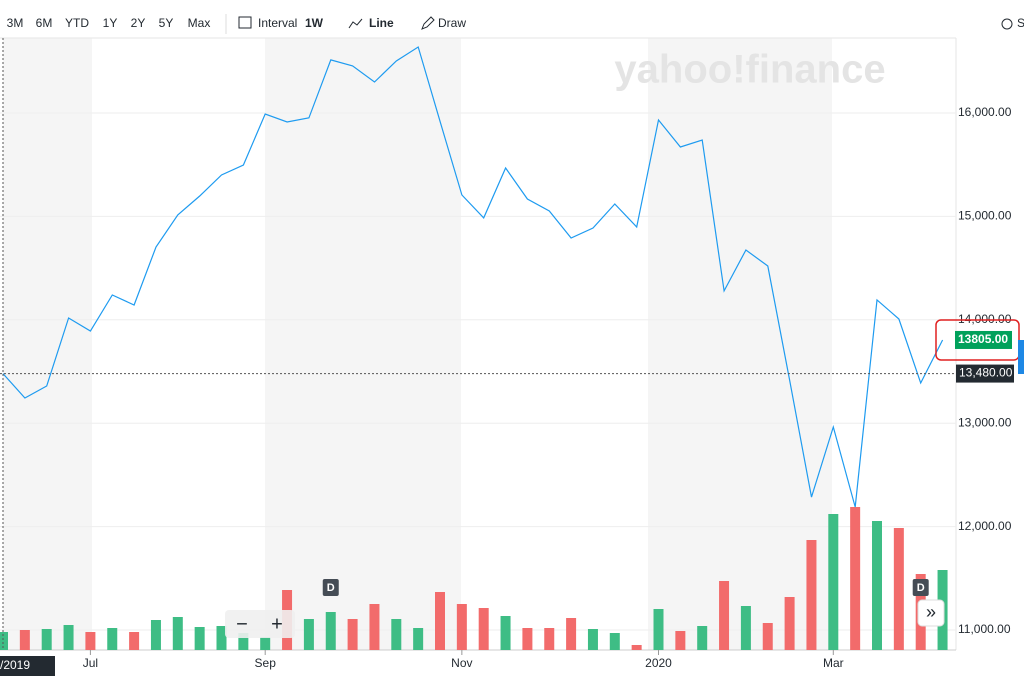  Describe the element at coordinates (985, 112) in the screenshot. I see `y-tick-label: 16,000.00` at that location.